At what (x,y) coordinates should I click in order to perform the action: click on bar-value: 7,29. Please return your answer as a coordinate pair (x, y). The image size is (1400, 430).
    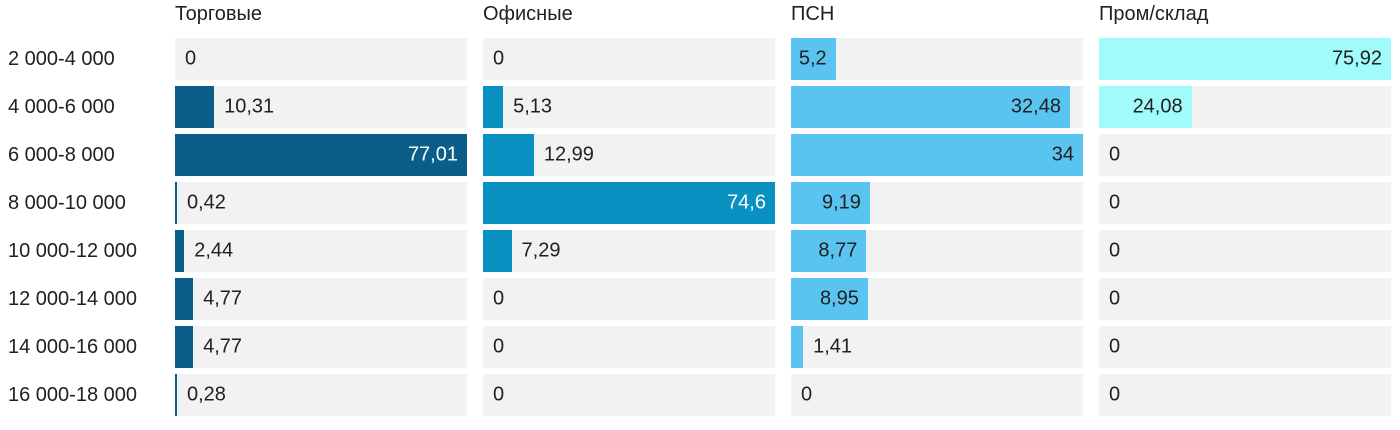
    Looking at the image, I should click on (541, 250).